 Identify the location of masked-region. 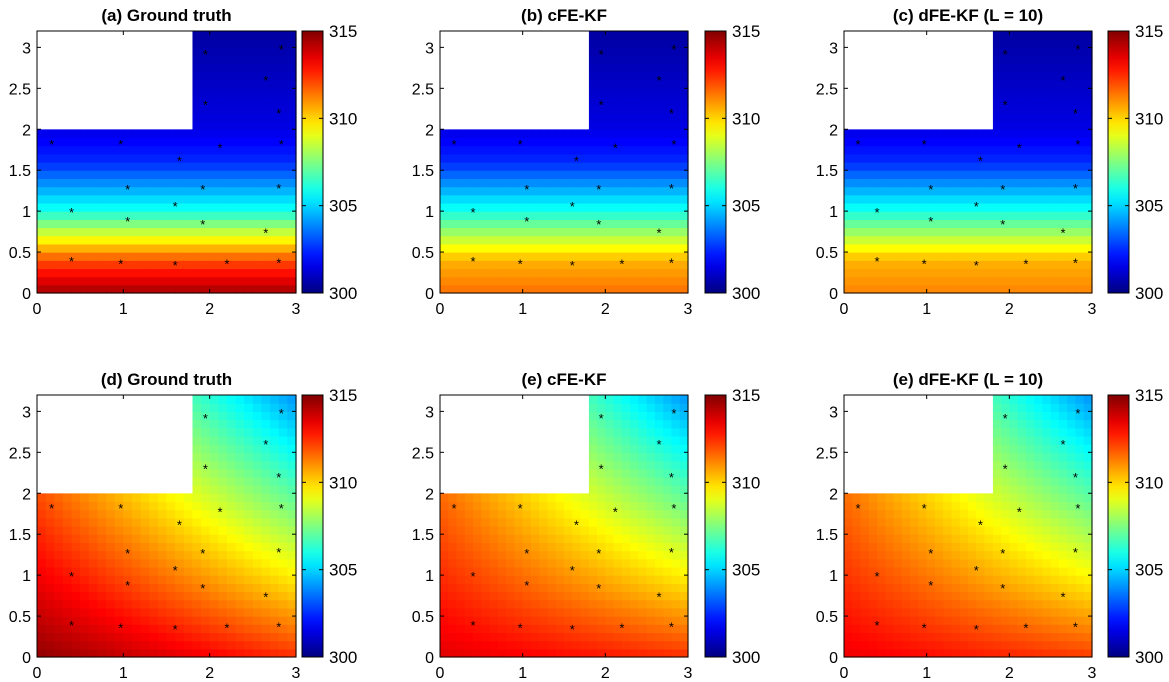
(514, 80).